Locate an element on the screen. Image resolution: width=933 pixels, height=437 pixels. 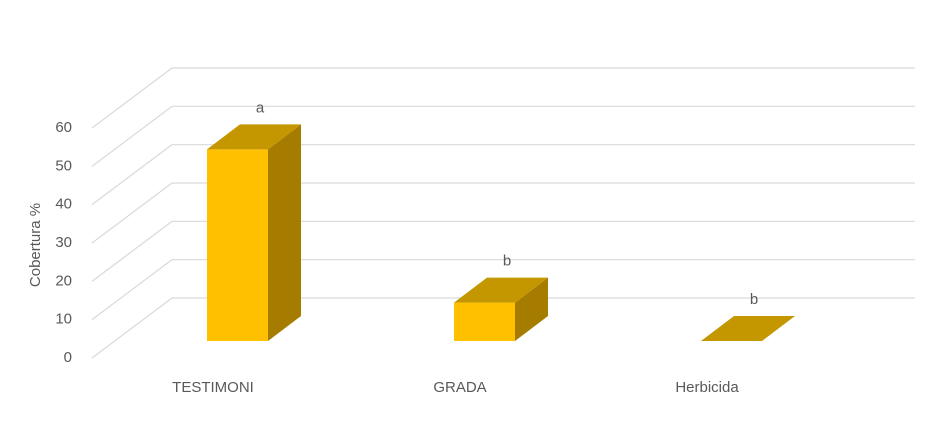
x-tick-label: GRADA is located at coordinates (459, 387).